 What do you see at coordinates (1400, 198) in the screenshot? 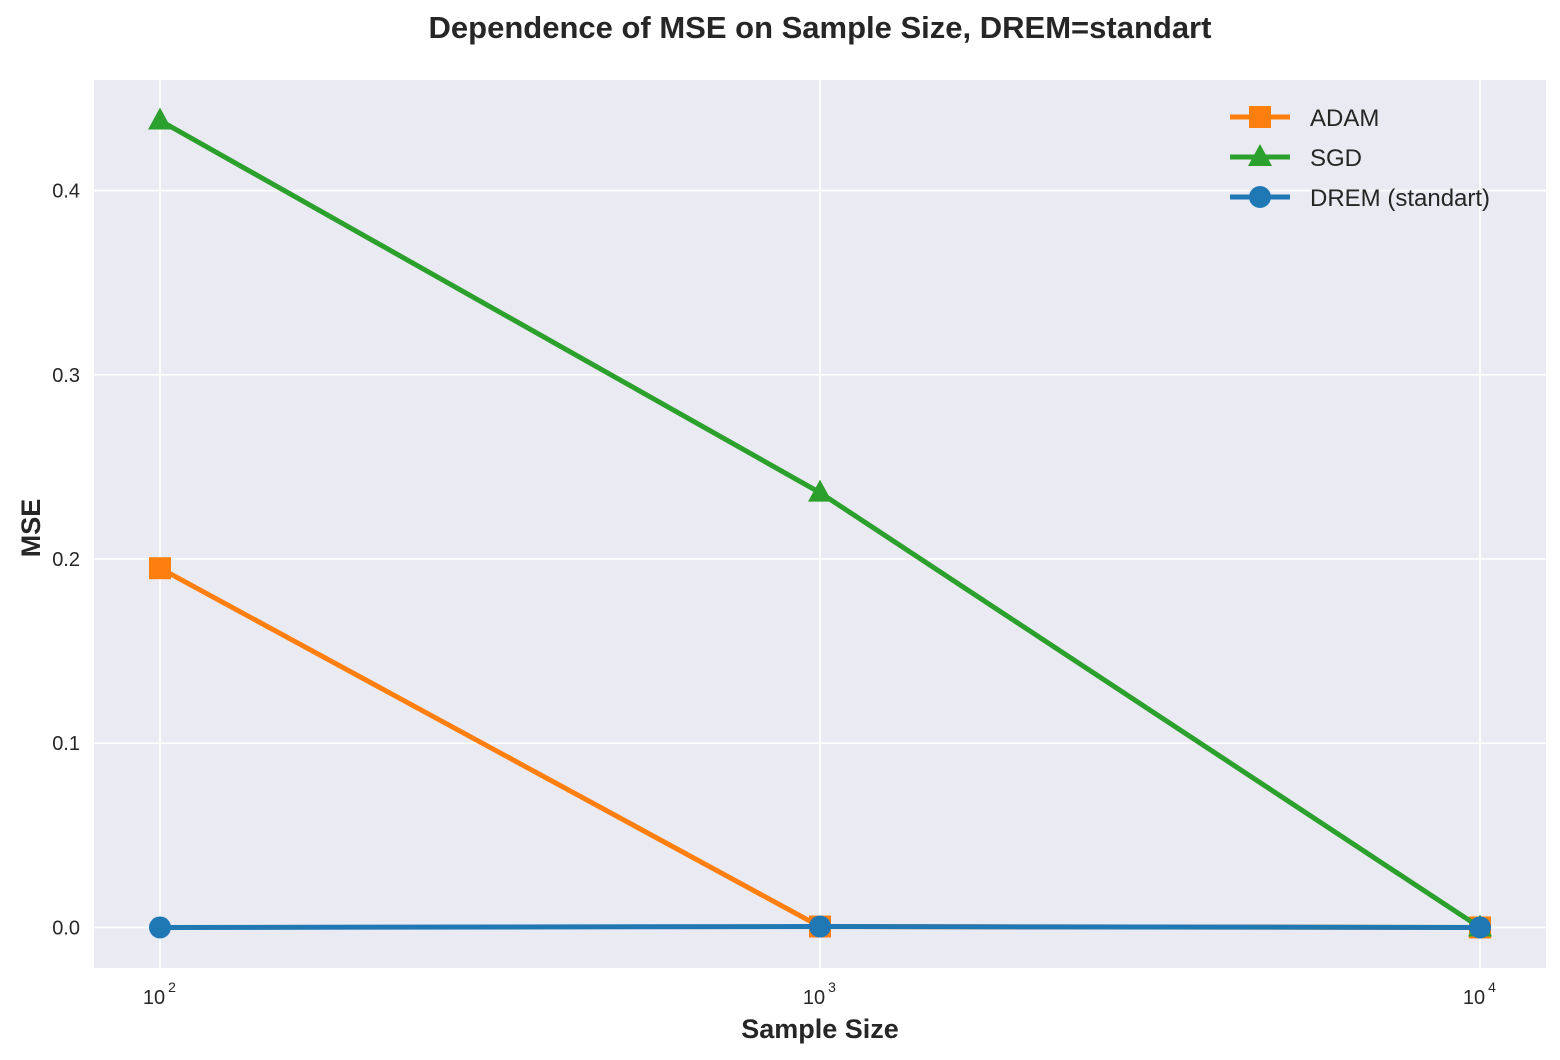
I see `legend-label: DREM (standart)` at bounding box center [1400, 198].